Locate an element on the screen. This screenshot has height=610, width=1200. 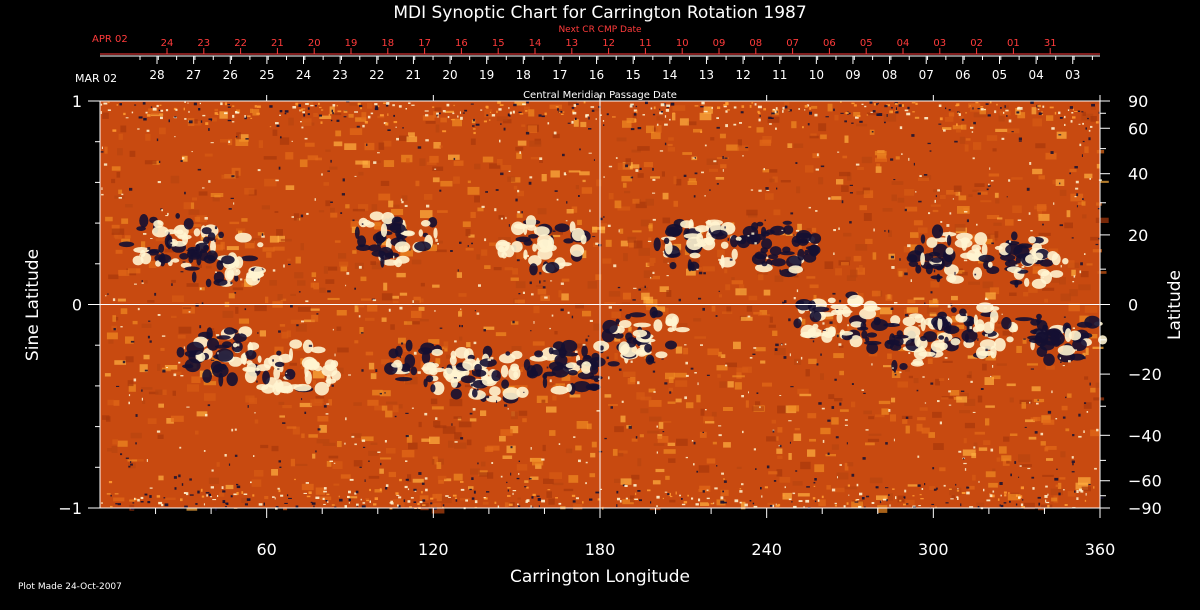
next-cr-date-label: 10 is located at coordinates (682, 43).